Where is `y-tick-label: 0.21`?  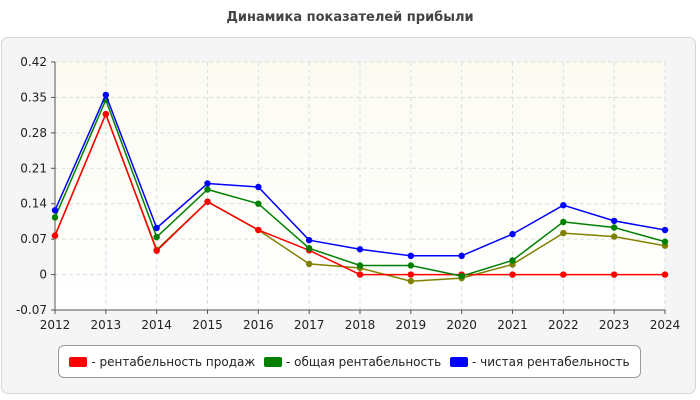 y-tick-label: 0.21 is located at coordinates (33, 168).